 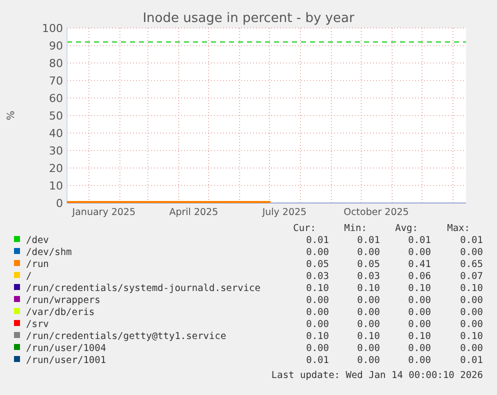 I want to click on y-tick-label: 80, so click(x=56, y=63).